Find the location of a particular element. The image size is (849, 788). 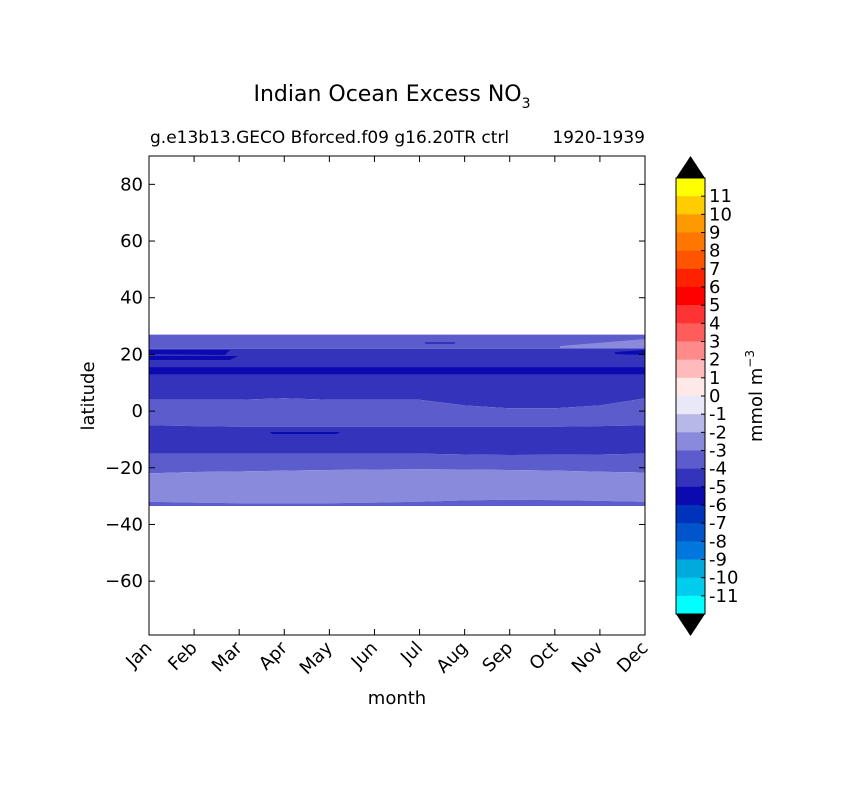

colorbar-tick-label: -3 is located at coordinates (718, 451).